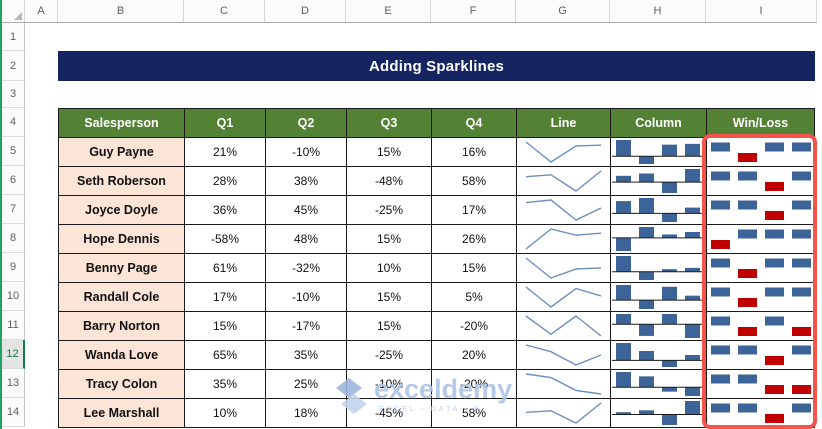  What do you see at coordinates (13, 354) in the screenshot?
I see `row-header-12: 12` at bounding box center [13, 354].